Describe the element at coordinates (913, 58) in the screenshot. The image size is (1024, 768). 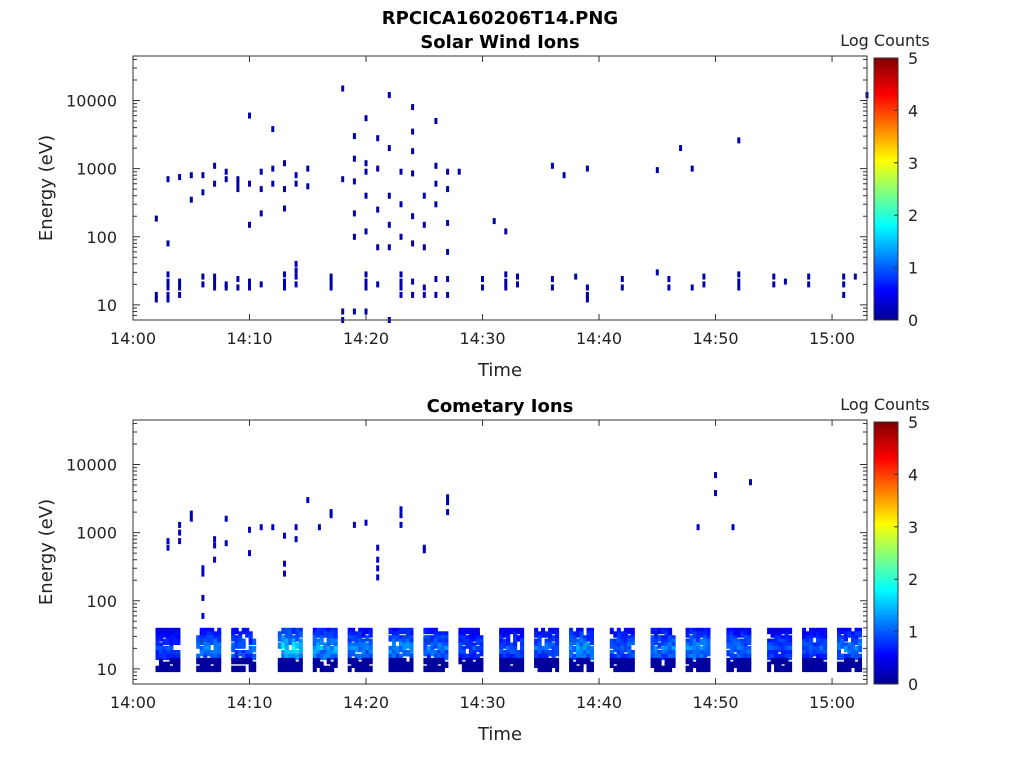
I see `colorbar-tick-label: 5` at that location.